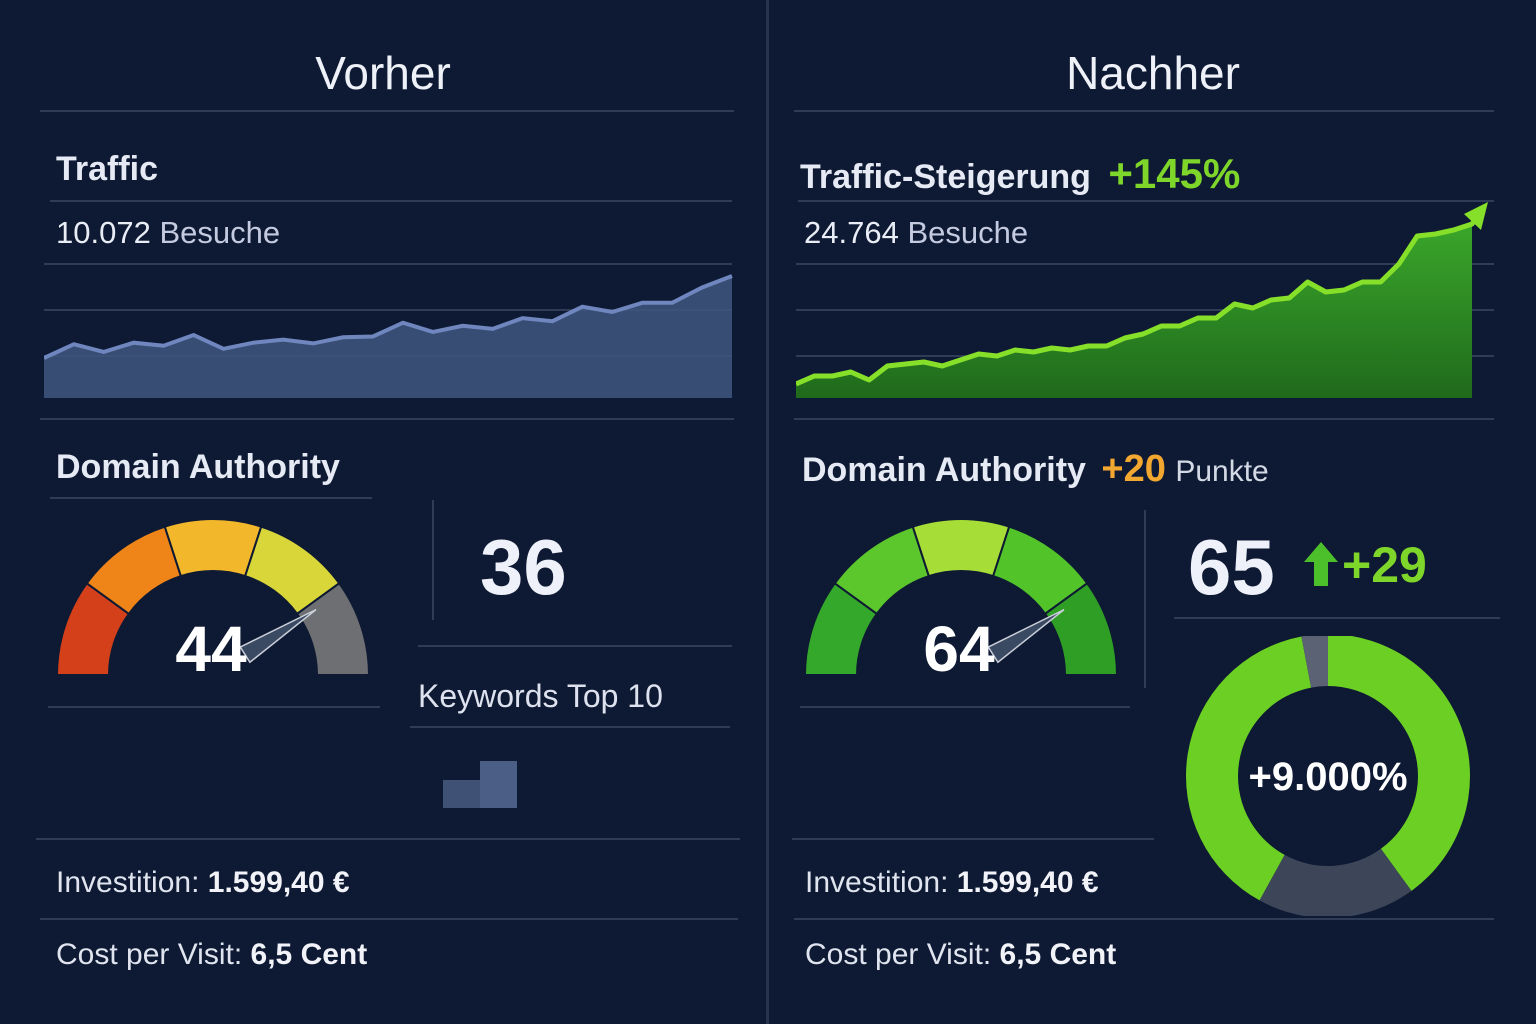 Image resolution: width=1536 pixels, height=1024 pixels. Describe the element at coordinates (213, 601) in the screenshot. I see `before-da-gauge: 44` at that location.